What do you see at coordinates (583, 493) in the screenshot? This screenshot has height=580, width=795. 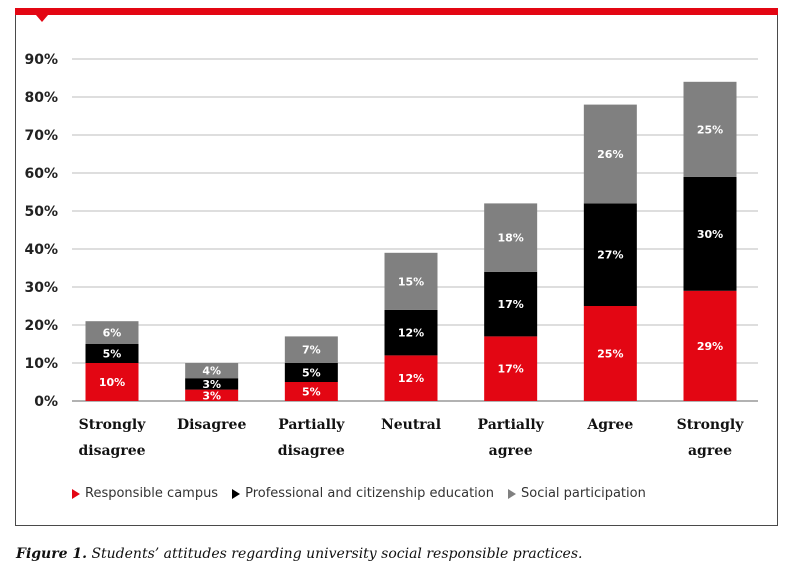 I see `legend-label: Social participation` at bounding box center [583, 493].